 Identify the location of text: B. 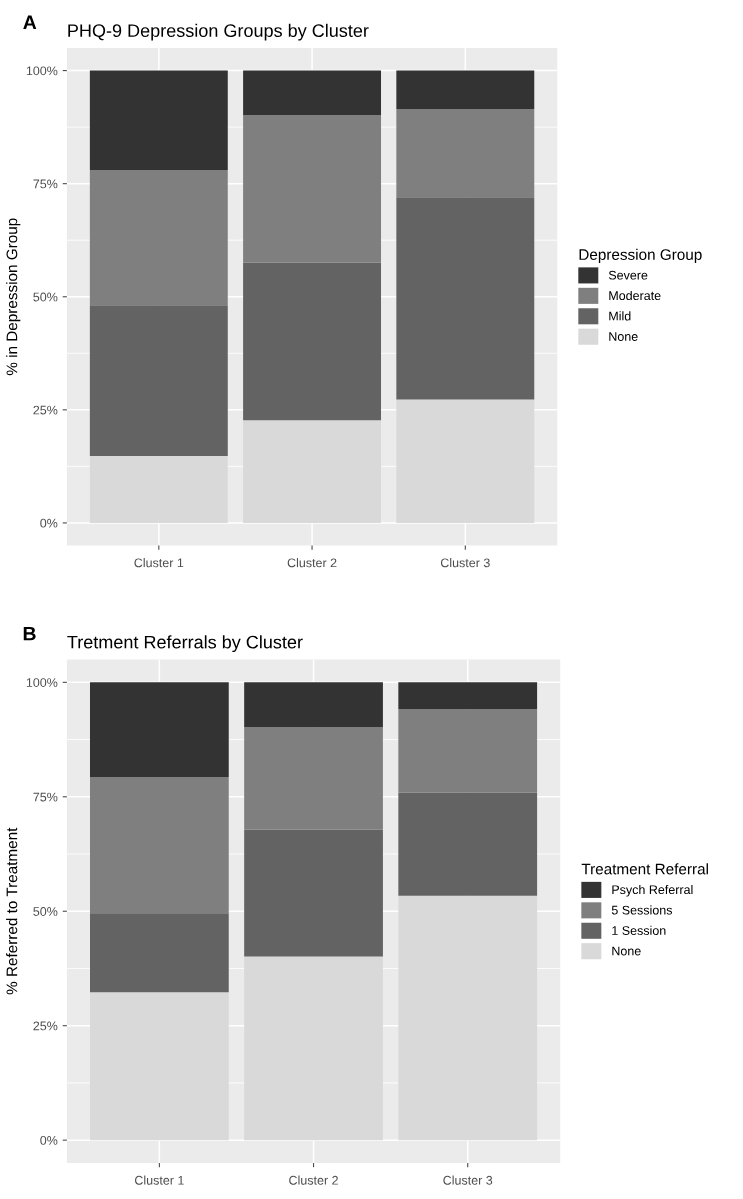
(29, 633).